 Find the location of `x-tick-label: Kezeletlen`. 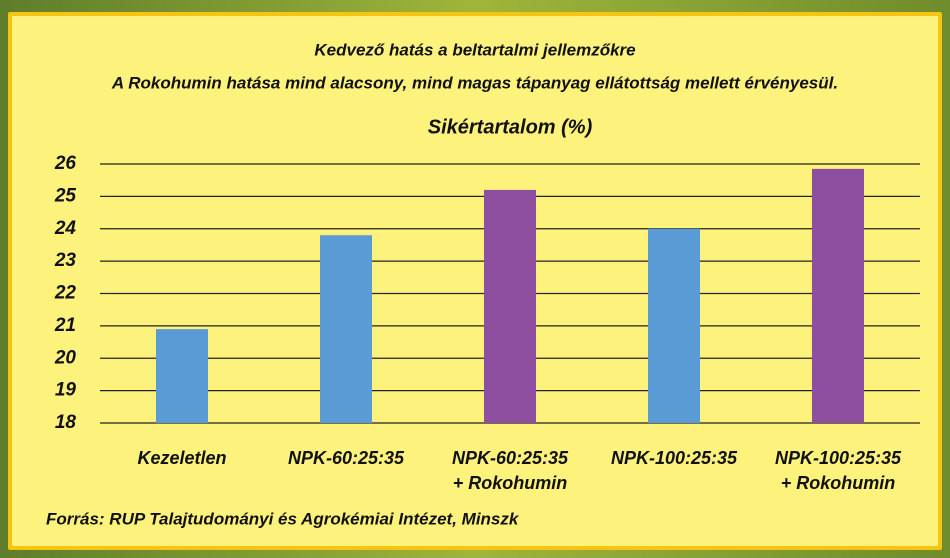

x-tick-label: Kezeletlen is located at coordinates (182, 458).